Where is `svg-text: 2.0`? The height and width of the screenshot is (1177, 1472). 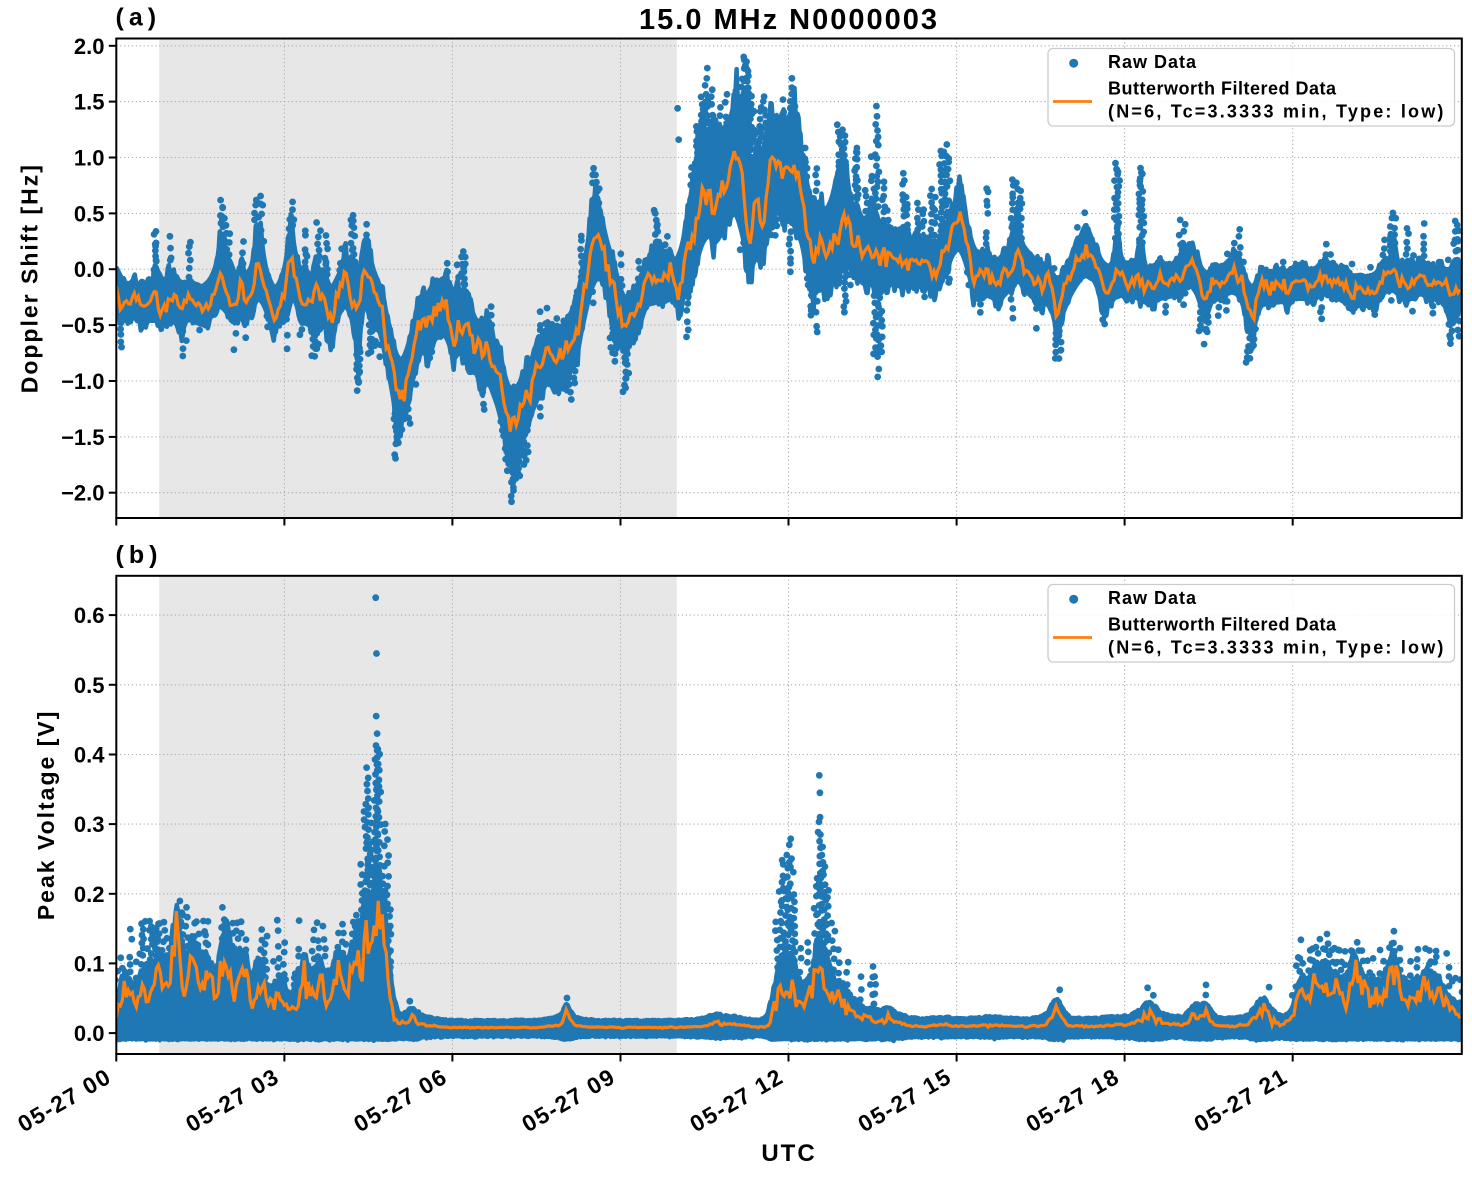
svg-text: 2.0 is located at coordinates (89, 46).